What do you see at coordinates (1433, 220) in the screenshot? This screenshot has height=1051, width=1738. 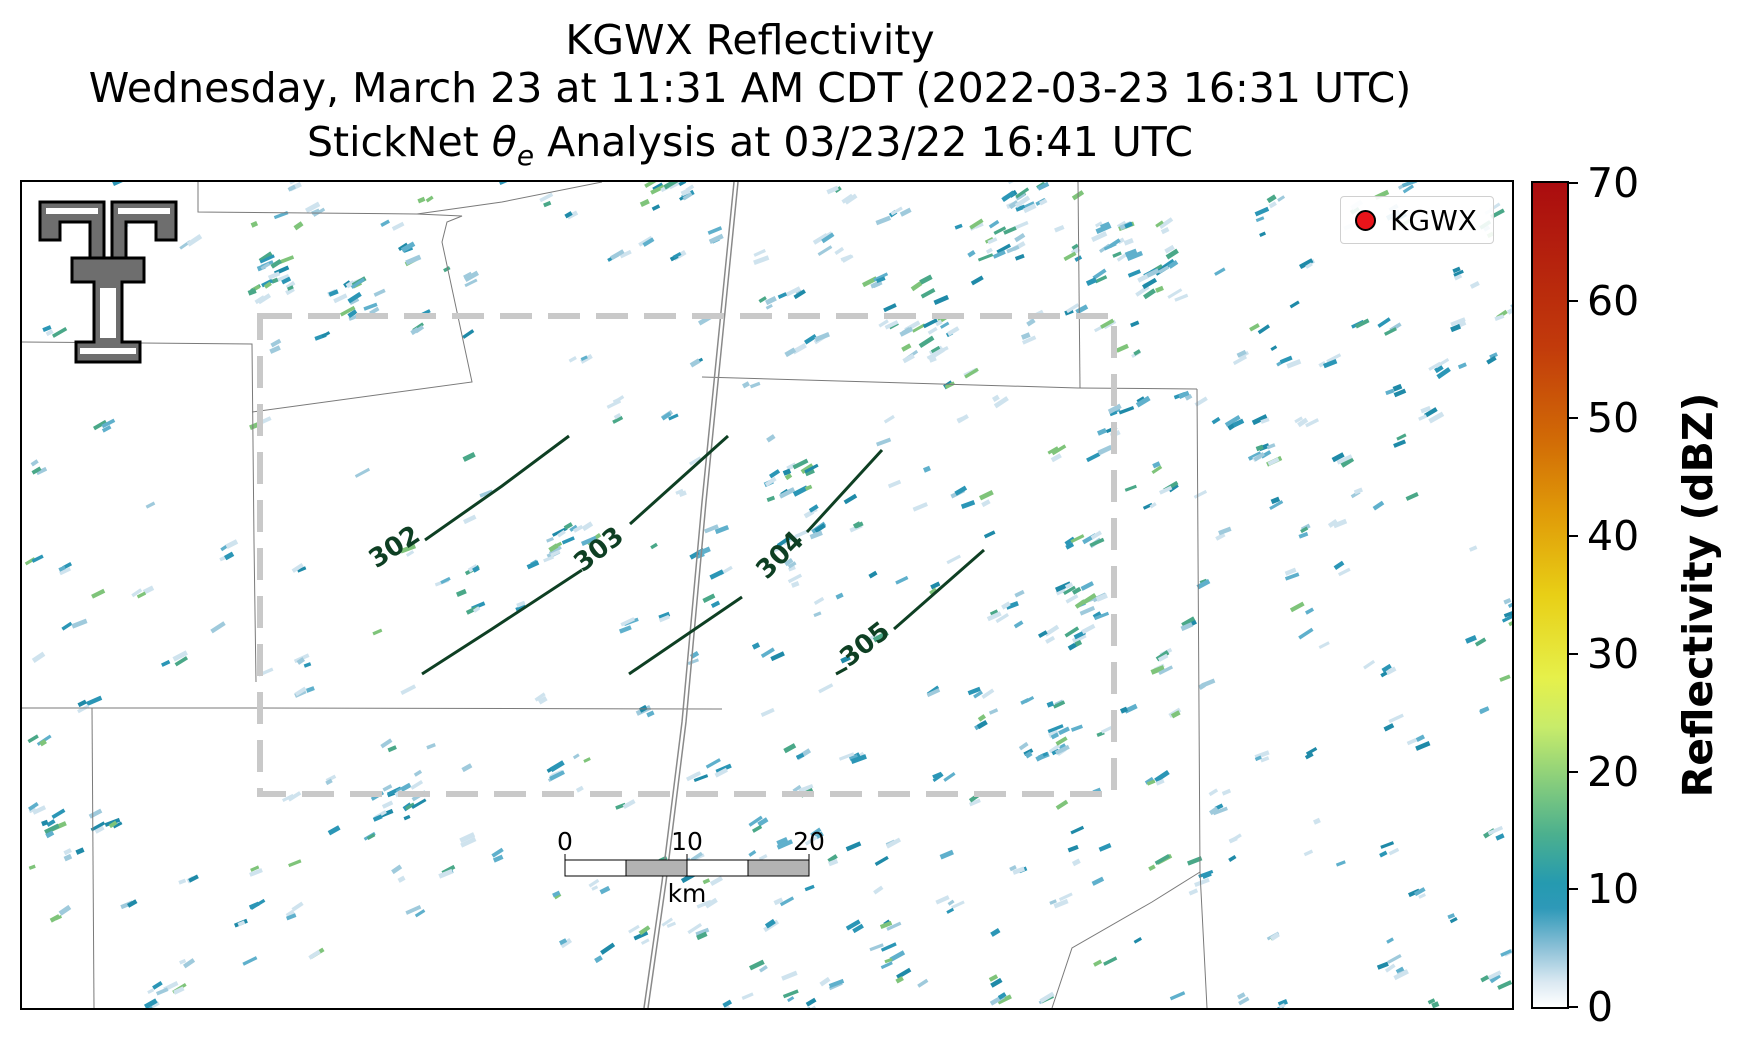 I see `legend-label: KGWX` at bounding box center [1433, 220].